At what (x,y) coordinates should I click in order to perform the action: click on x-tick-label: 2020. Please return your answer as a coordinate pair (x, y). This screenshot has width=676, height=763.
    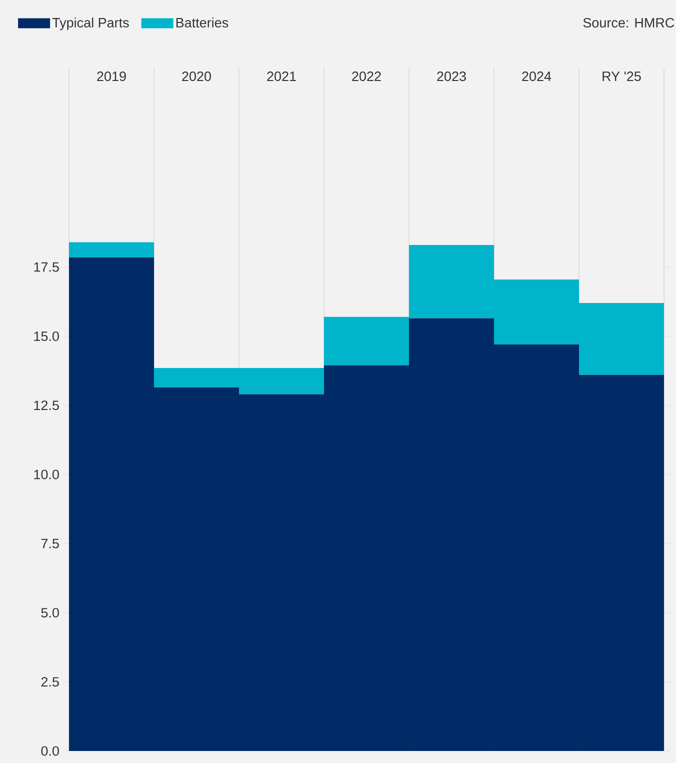
    Looking at the image, I should click on (196, 77).